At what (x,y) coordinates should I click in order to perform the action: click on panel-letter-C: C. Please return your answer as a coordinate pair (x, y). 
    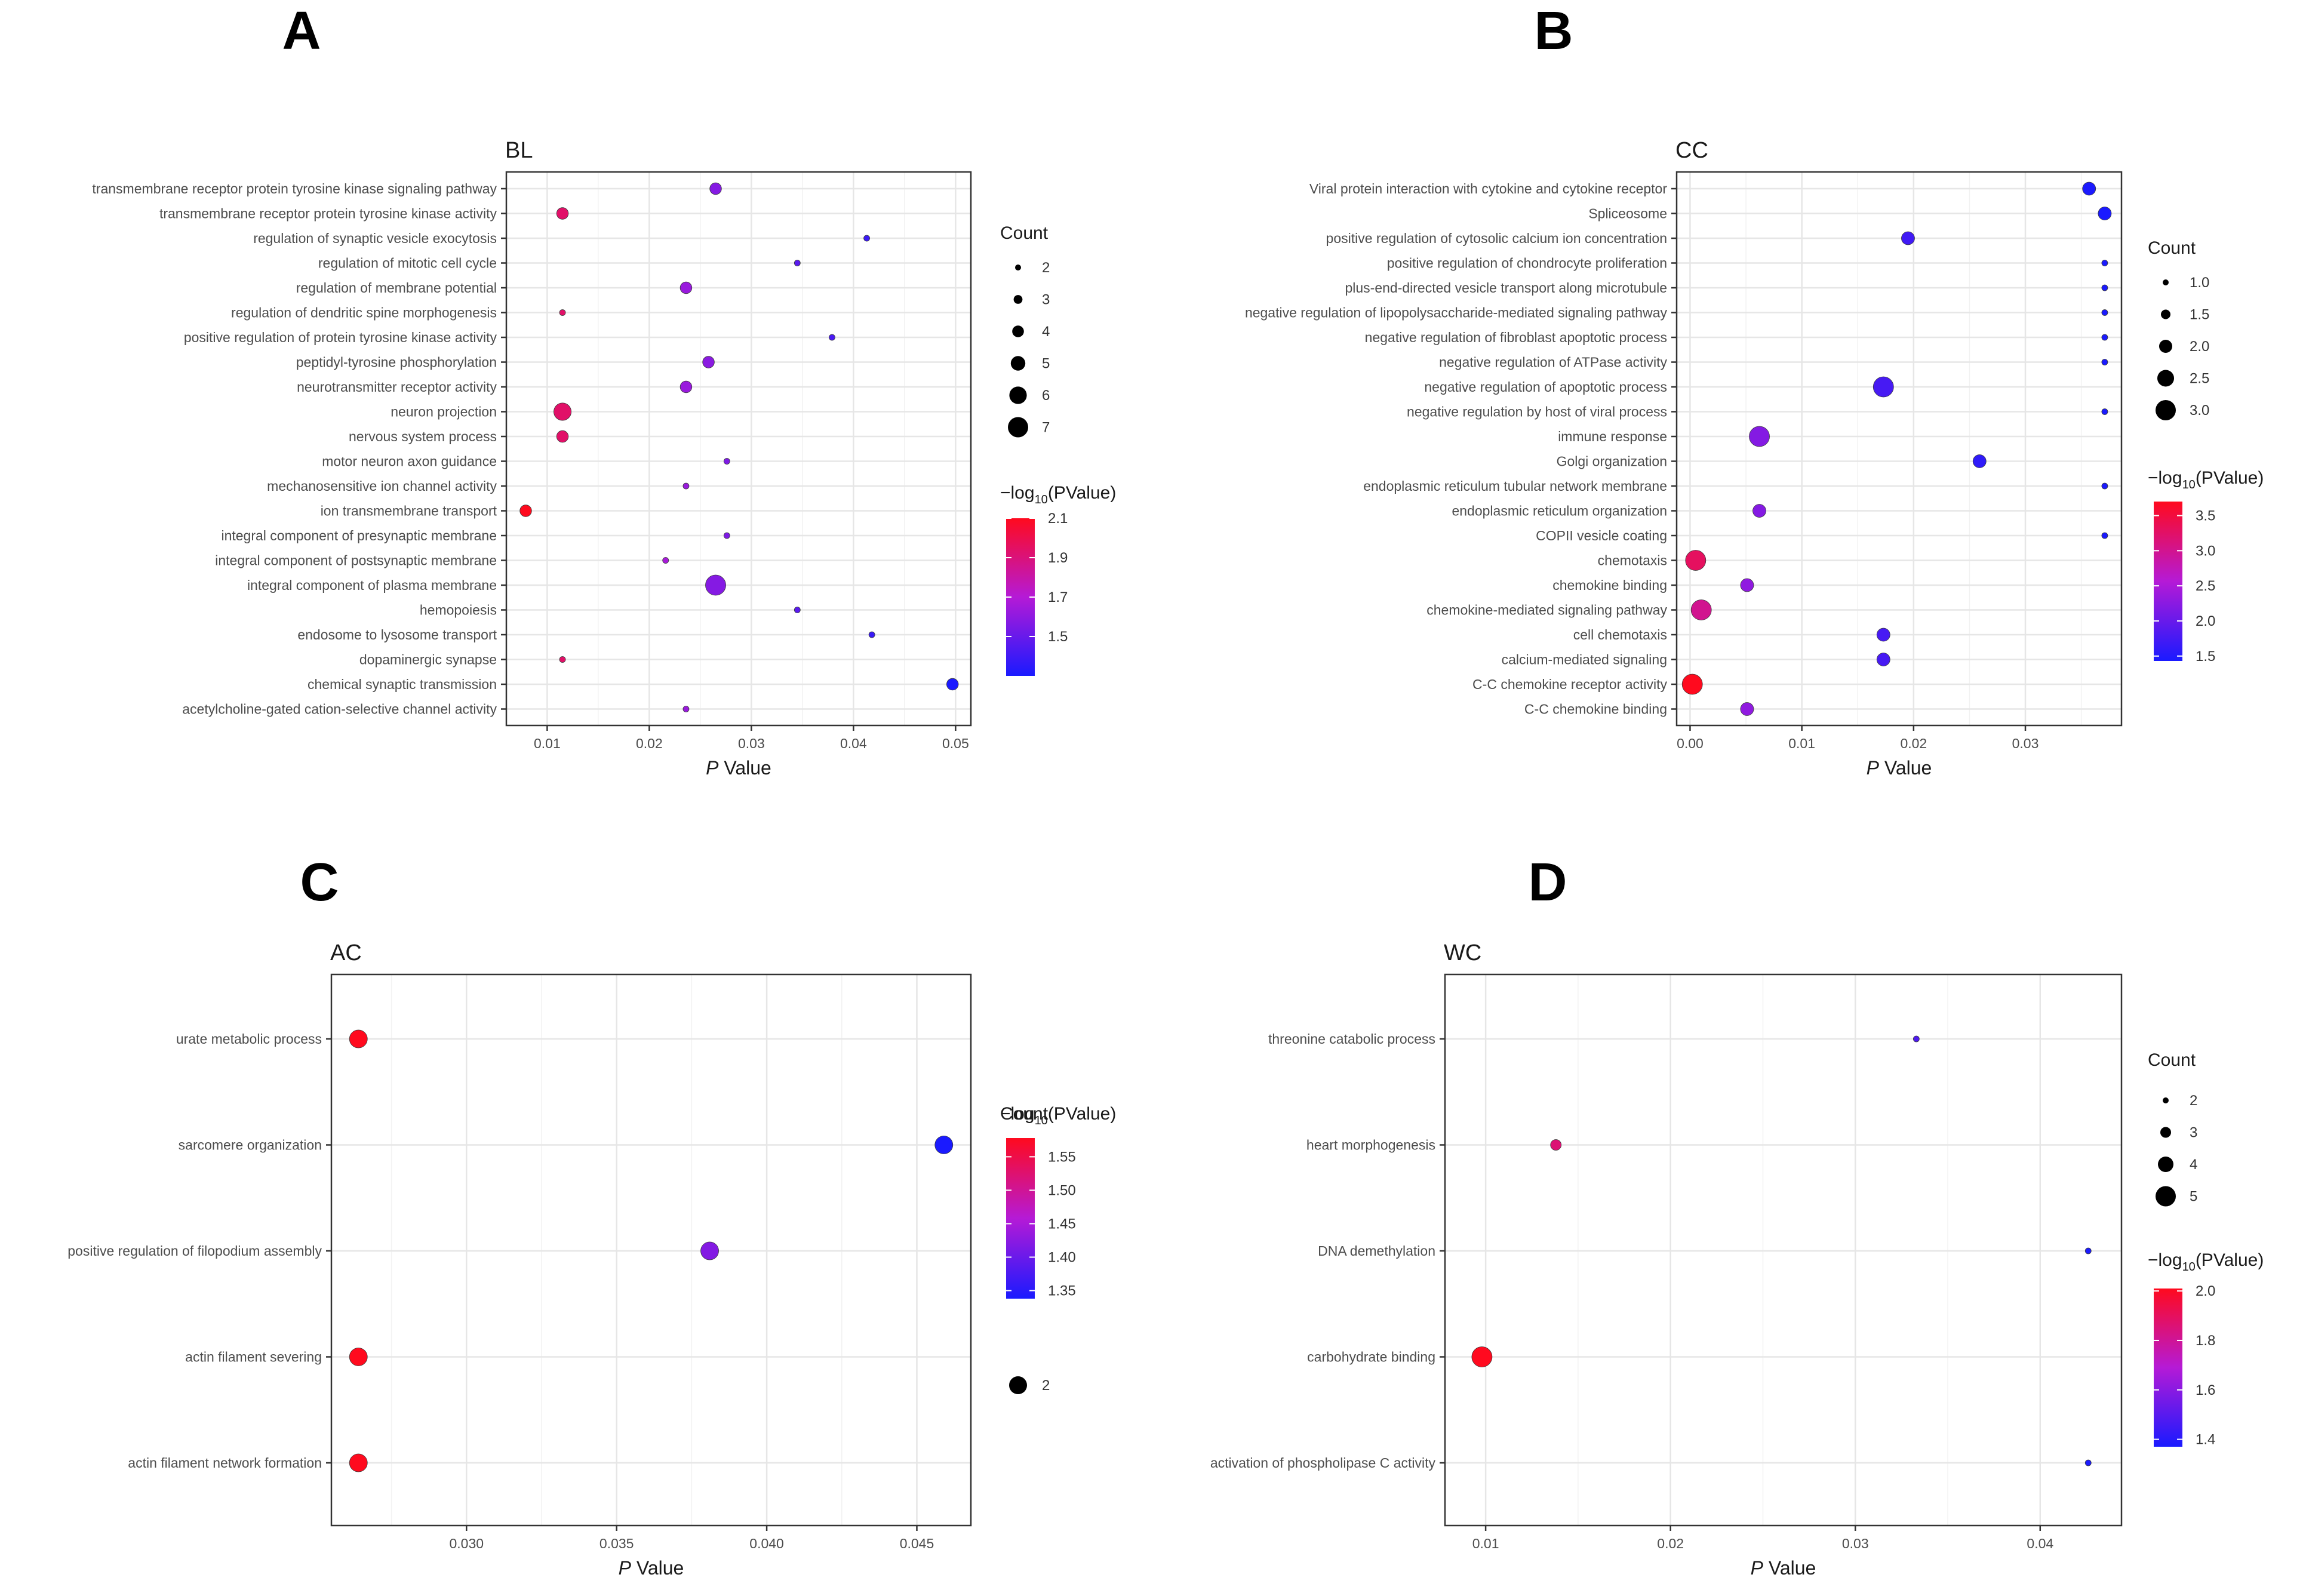
    Looking at the image, I should click on (319, 882).